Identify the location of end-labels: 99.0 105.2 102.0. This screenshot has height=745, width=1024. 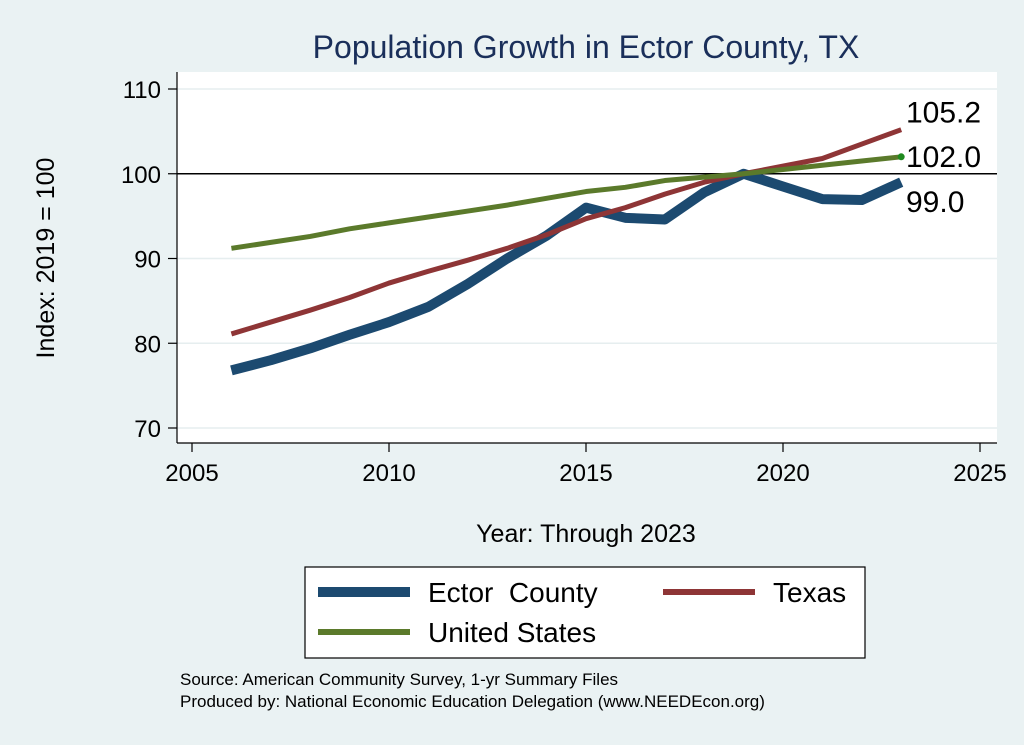
(943, 158).